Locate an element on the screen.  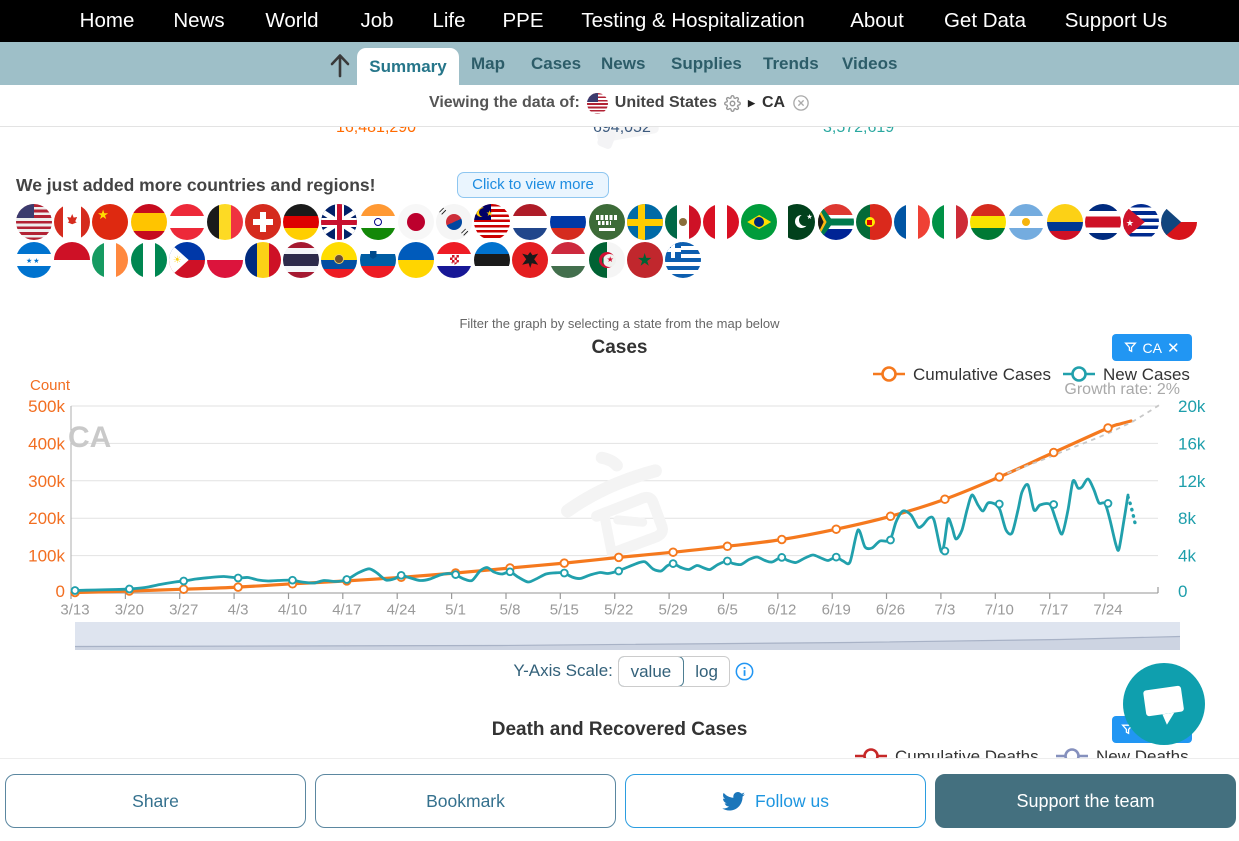
svg-text: 4/10 is located at coordinates (292, 610).